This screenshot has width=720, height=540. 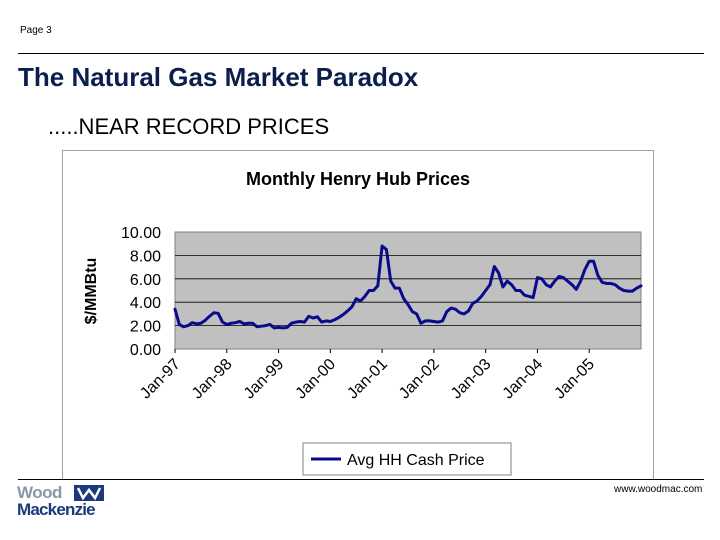 I want to click on page-number: Page 3, so click(x=36, y=30).